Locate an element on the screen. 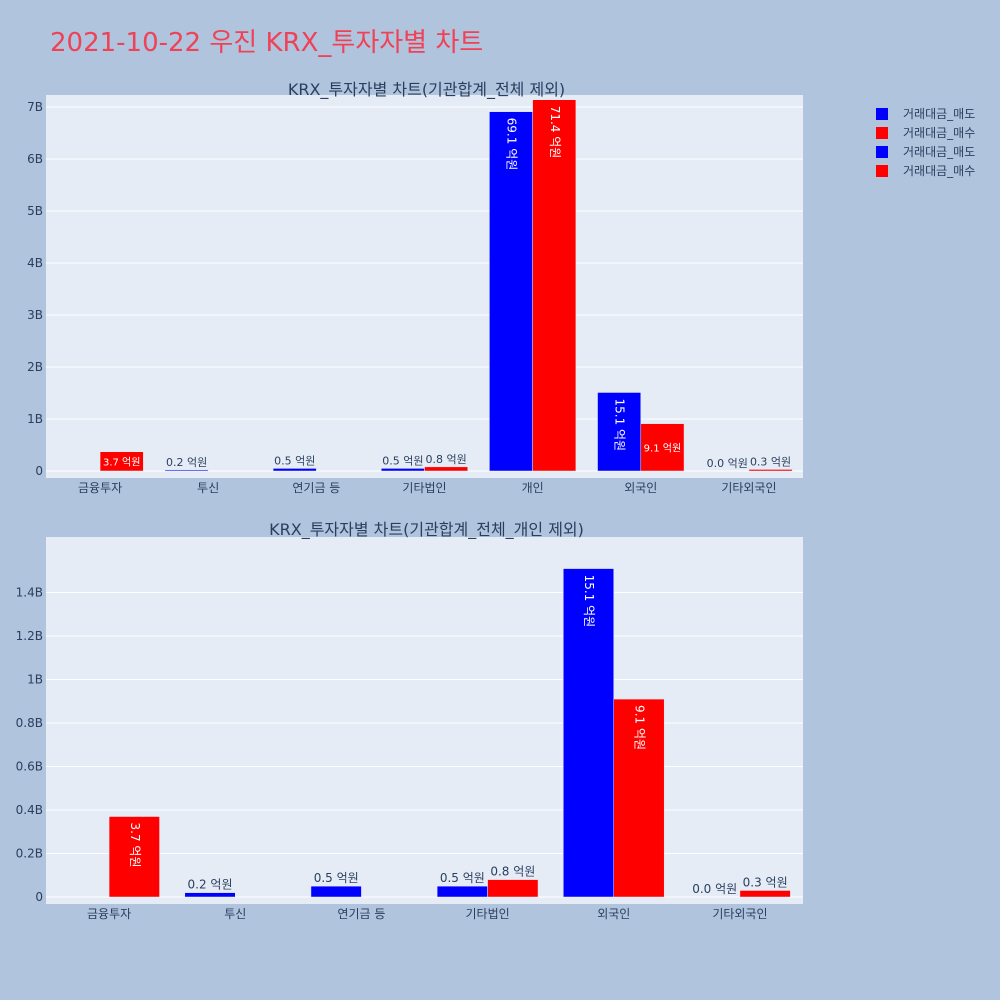  y-tick-label: 3B is located at coordinates (35, 315).